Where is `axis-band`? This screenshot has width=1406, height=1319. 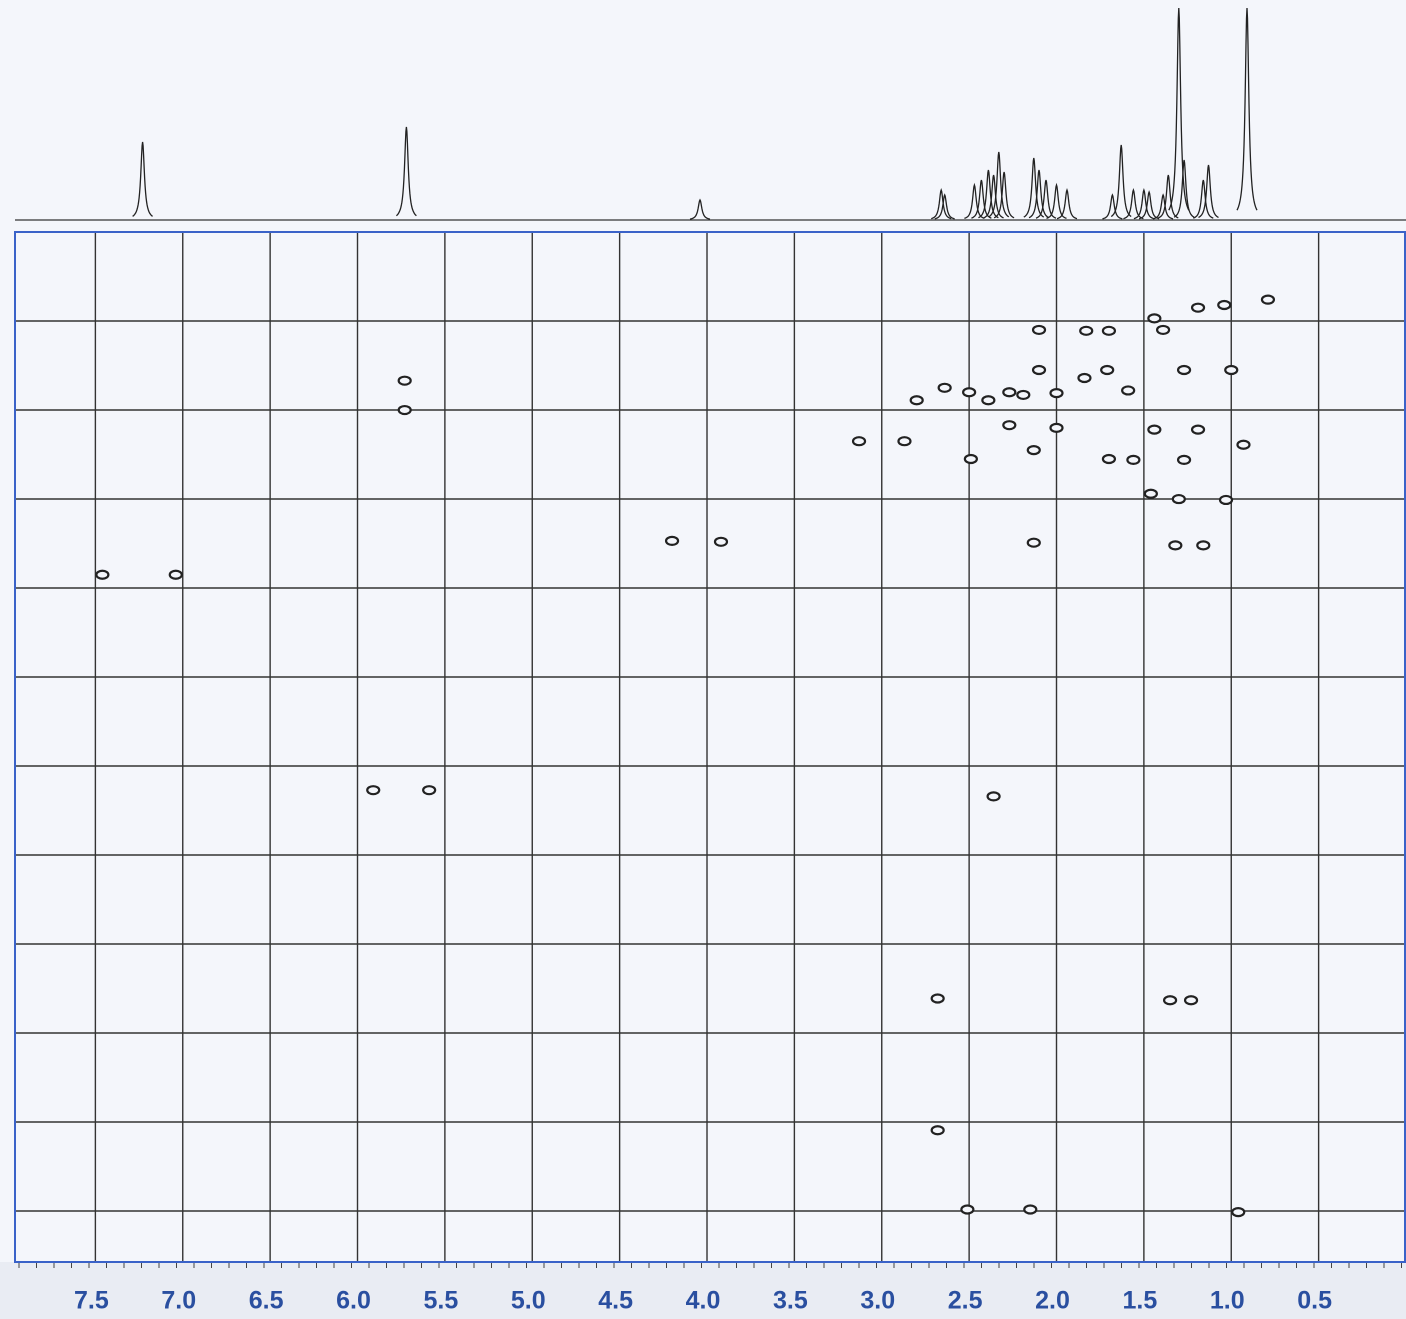
axis-band is located at coordinates (703, 1290).